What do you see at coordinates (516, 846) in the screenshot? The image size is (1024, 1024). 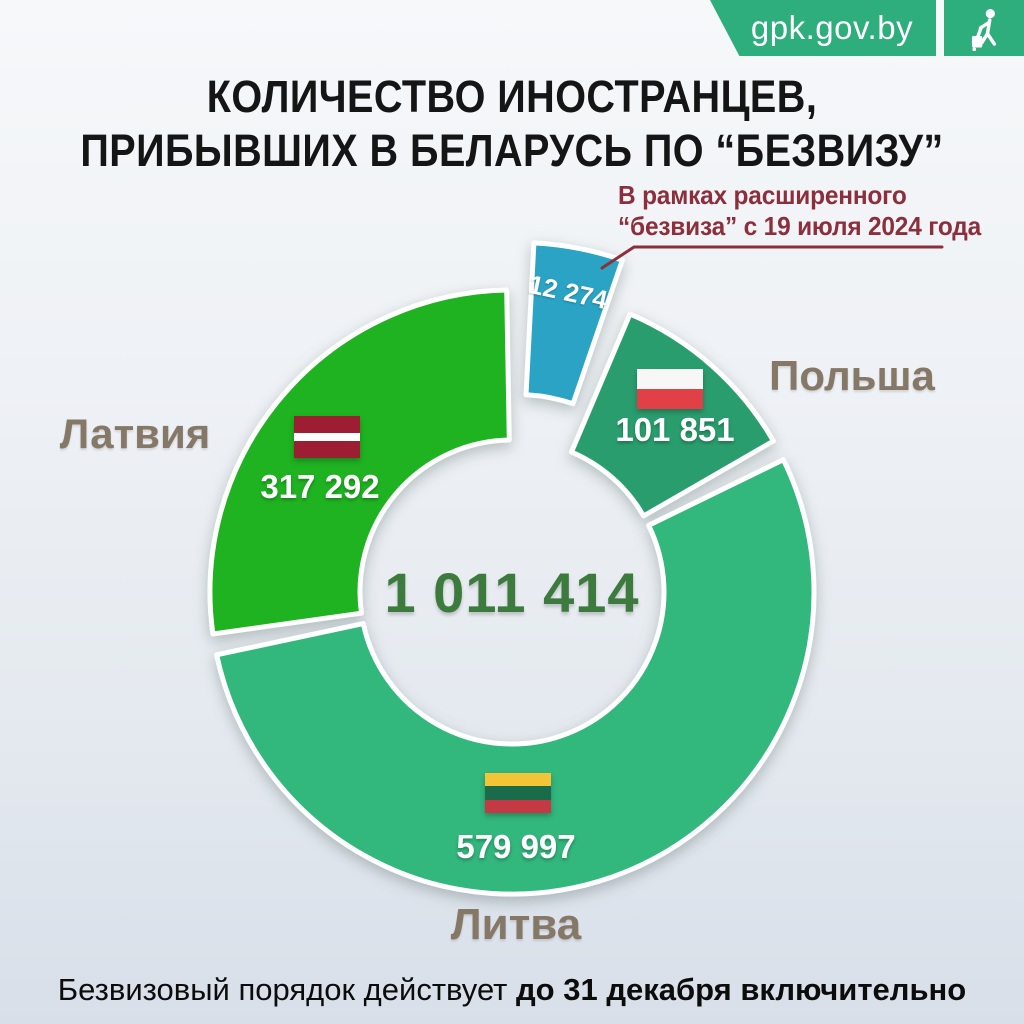 I see `value-lithuania: 579 997` at bounding box center [516, 846].